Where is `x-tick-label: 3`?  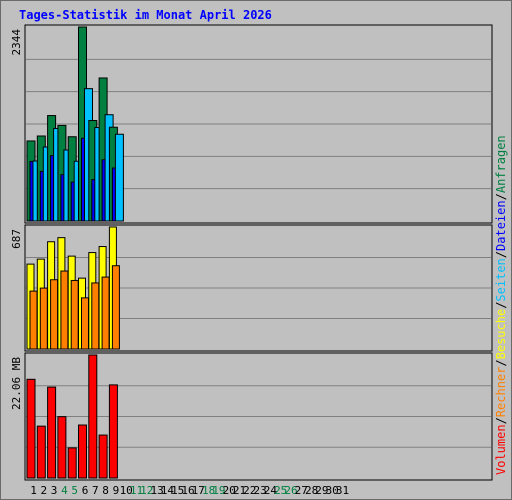
x-tick-label: 3 is located at coordinates (54, 490).